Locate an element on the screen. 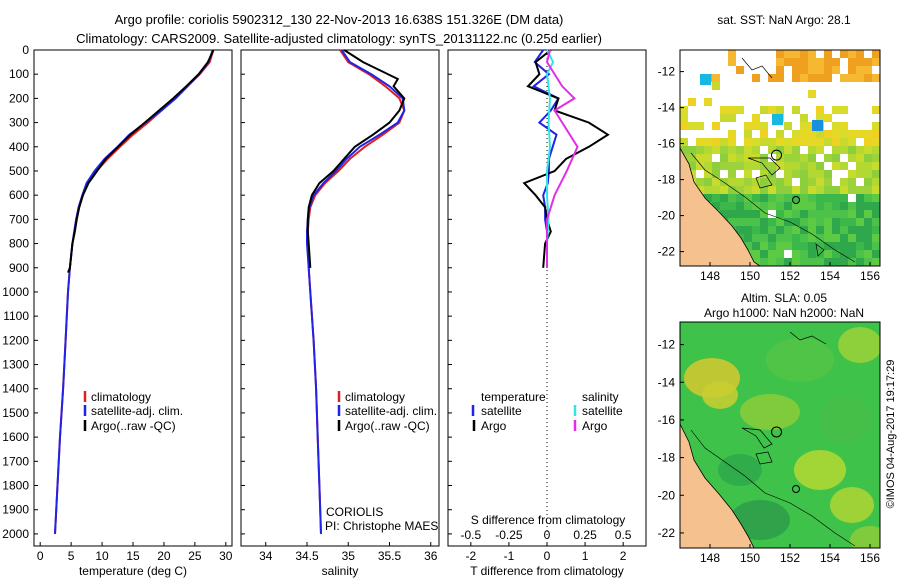 The image size is (900, 580). diff-line-s-satellite is located at coordinates (550, 158).